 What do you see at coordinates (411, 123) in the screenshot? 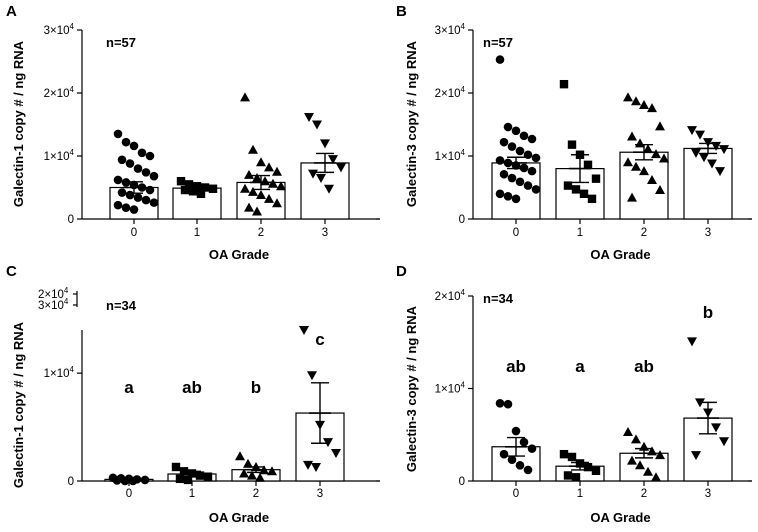
I see `y-axis-title: Galectin-3 copy # / ng RNA` at bounding box center [411, 123].